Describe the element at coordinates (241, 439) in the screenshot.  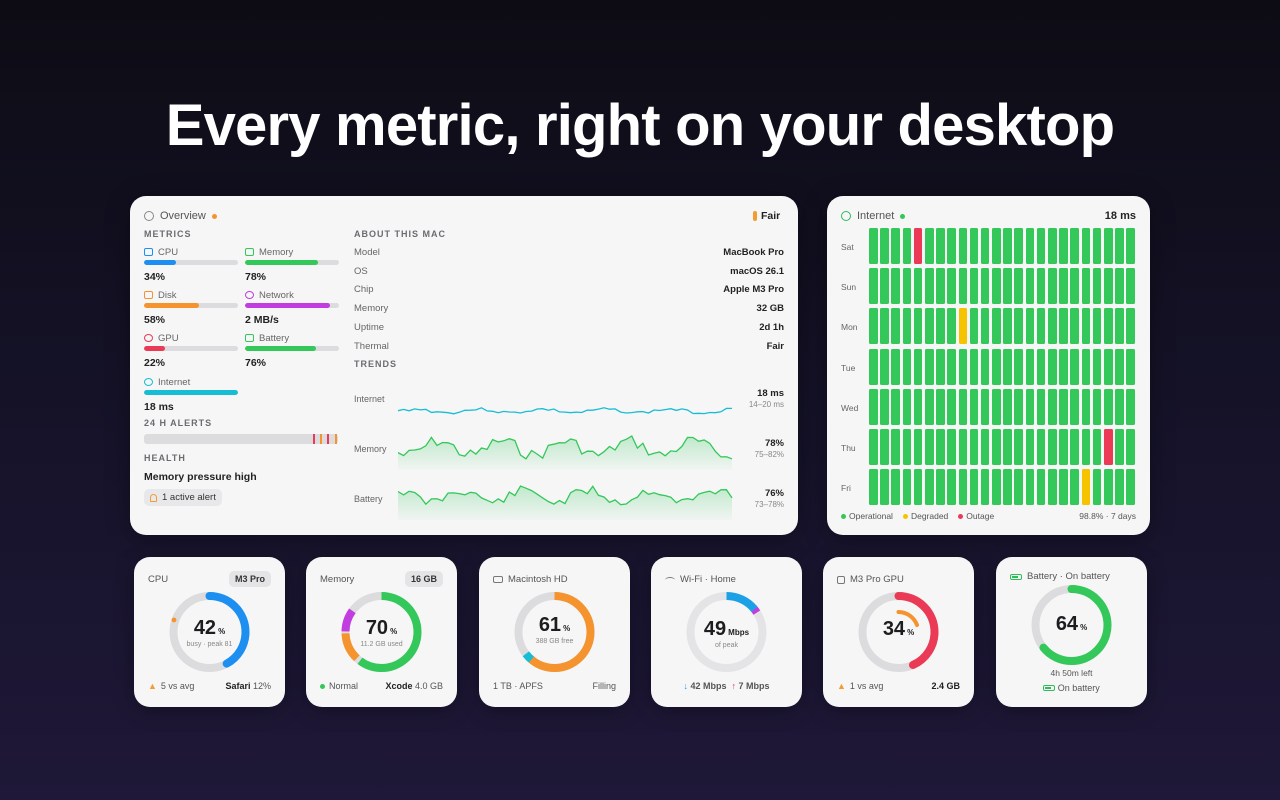
I see `alerts-timeline` at that location.